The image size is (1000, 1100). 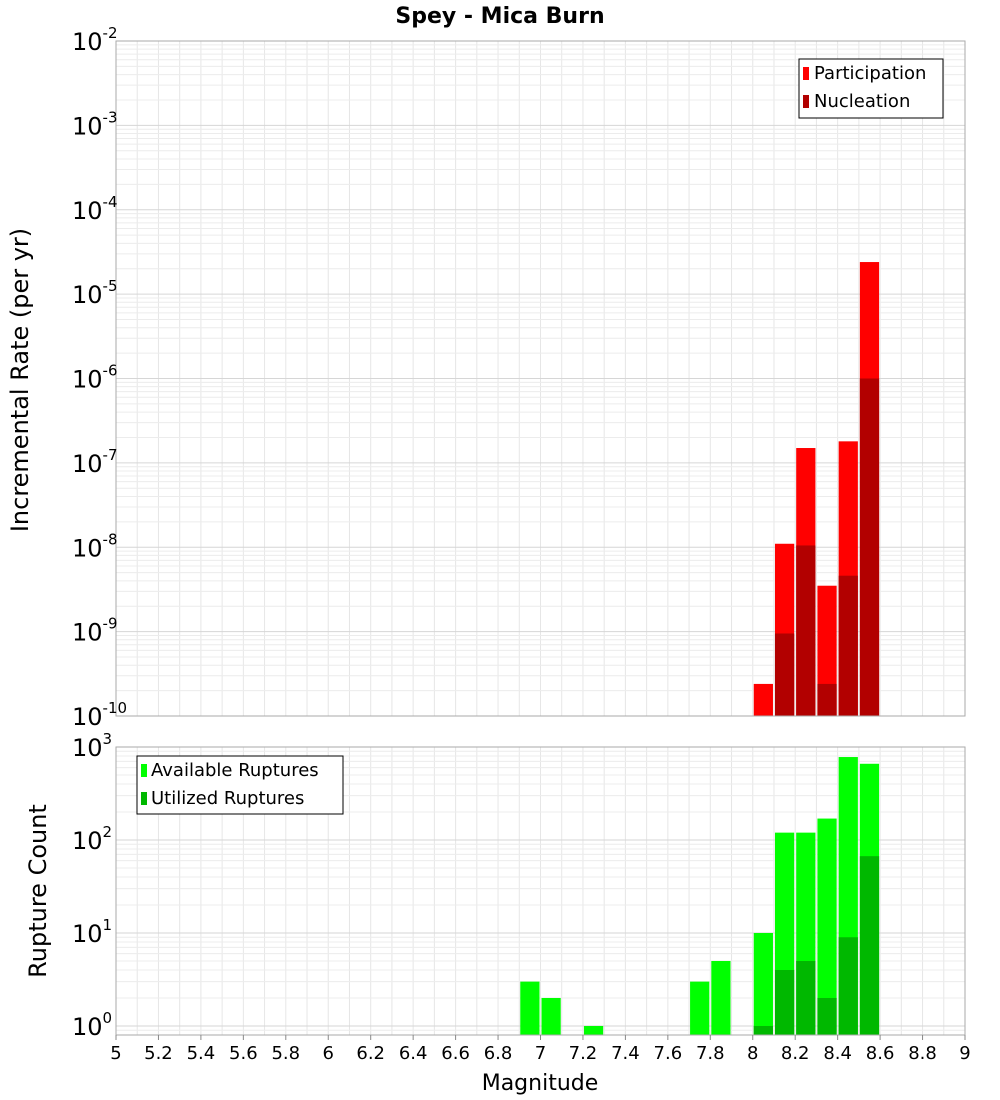 I want to click on top-y-tick-label: 10⁻¹⁰, so click(x=99, y=715).